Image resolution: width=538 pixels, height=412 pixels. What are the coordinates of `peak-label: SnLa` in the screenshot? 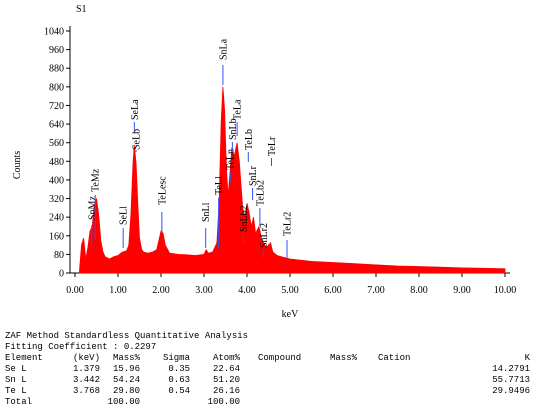 It's located at (223, 49).